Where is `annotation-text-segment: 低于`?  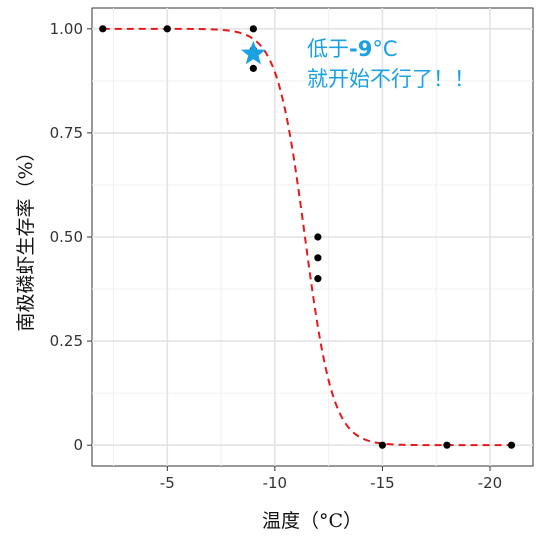 annotation-text-segment: 低于 is located at coordinates (328, 49).